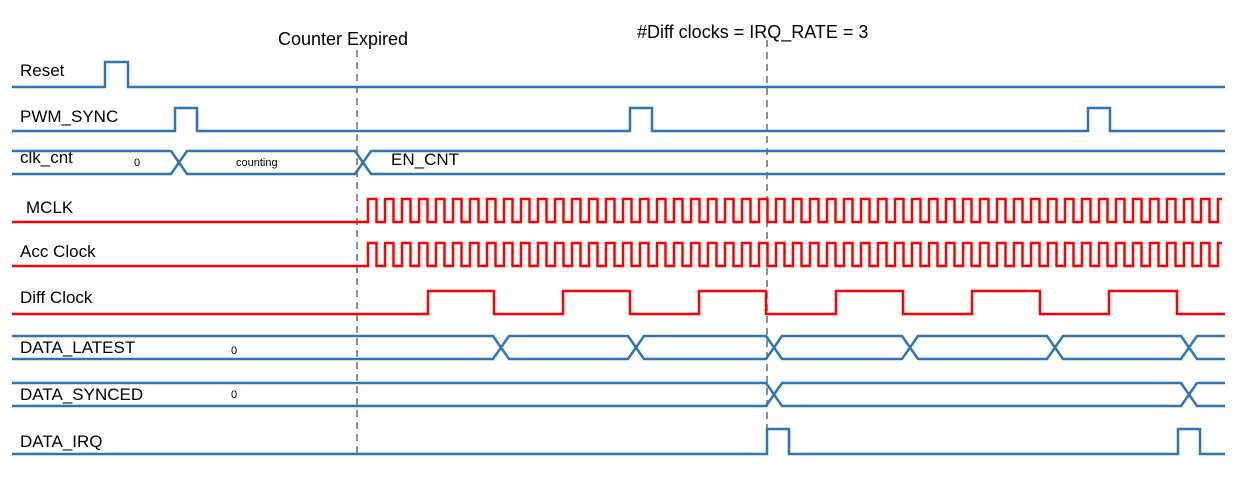 This screenshot has height=478, width=1243. Describe the element at coordinates (61, 441) in the screenshot. I see `data-irq-label: DATA_IRQ` at that location.